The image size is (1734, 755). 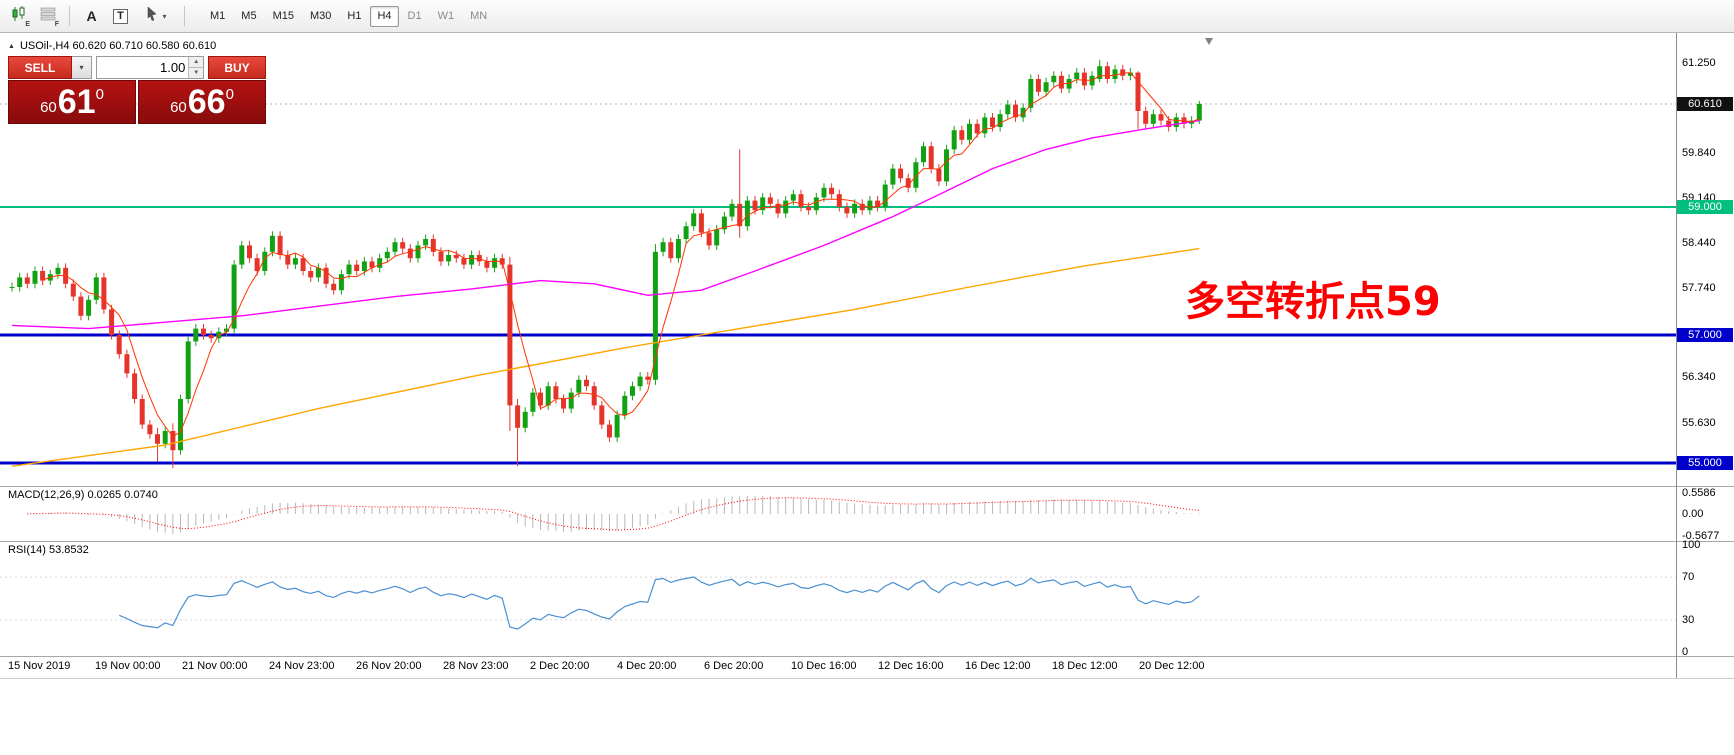 I want to click on buy-price-big: 66, so click(x=206, y=102).